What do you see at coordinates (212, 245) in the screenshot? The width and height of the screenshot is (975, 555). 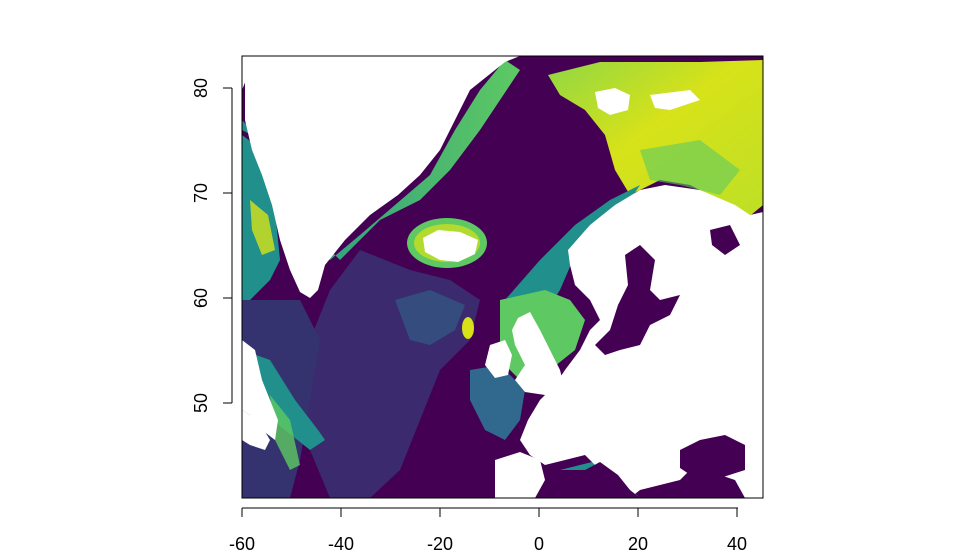 I see `y-axis: 50 60 70 80` at bounding box center [212, 245].